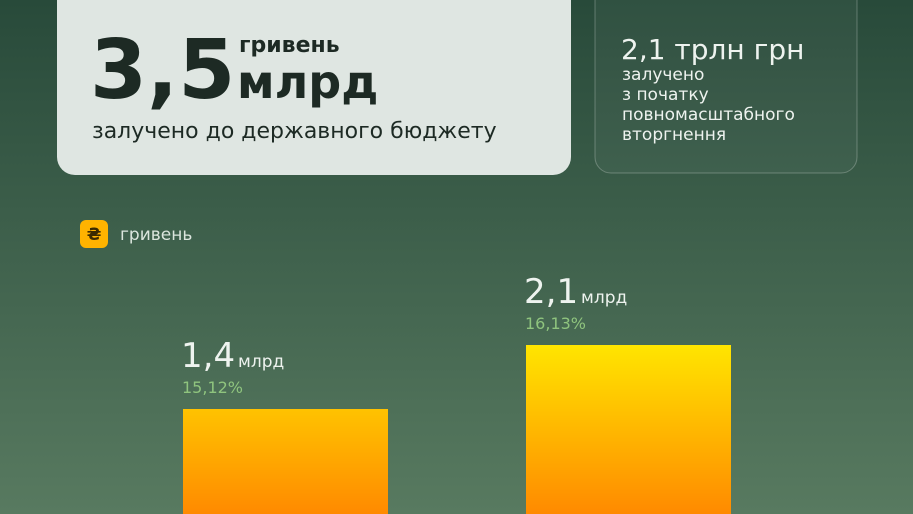  What do you see at coordinates (726, 87) in the screenshot?
I see `side-card` at bounding box center [726, 87].